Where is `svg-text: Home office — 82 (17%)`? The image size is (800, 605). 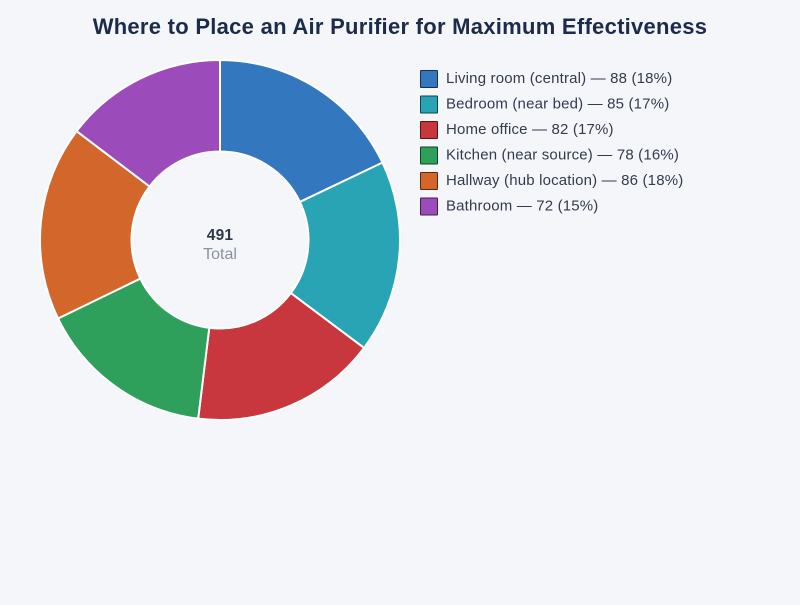 svg-text: Home office — 82 (17%) is located at coordinates (530, 129).